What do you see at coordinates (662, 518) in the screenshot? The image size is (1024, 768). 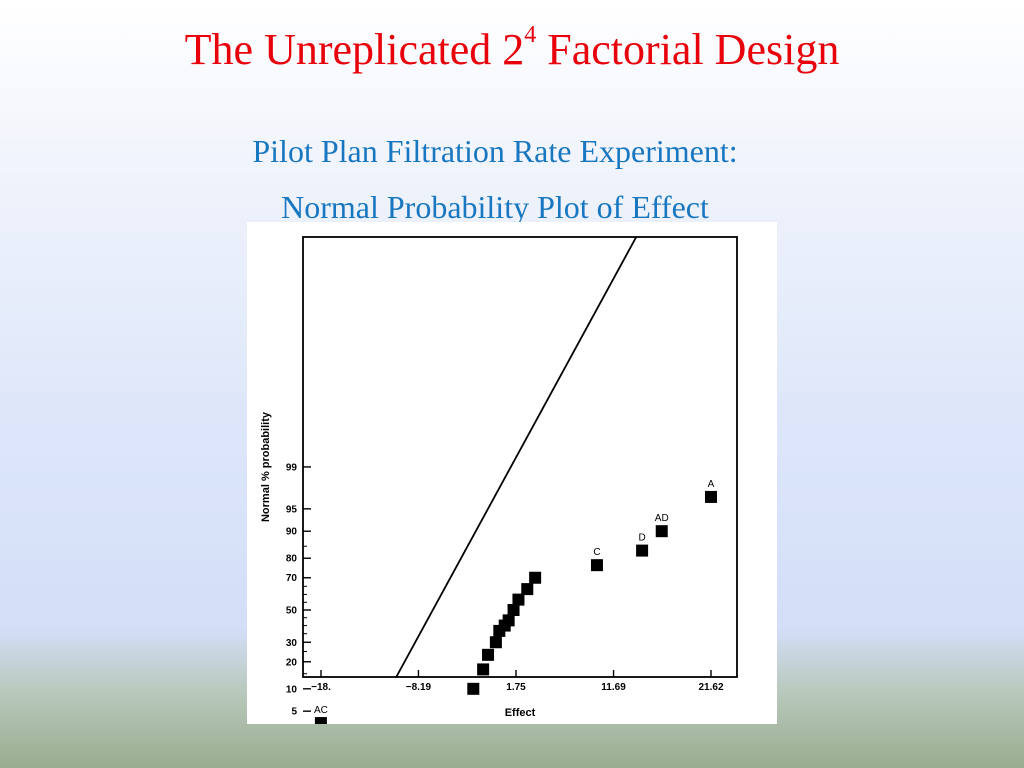 I see `point-label: AD` at bounding box center [662, 518].